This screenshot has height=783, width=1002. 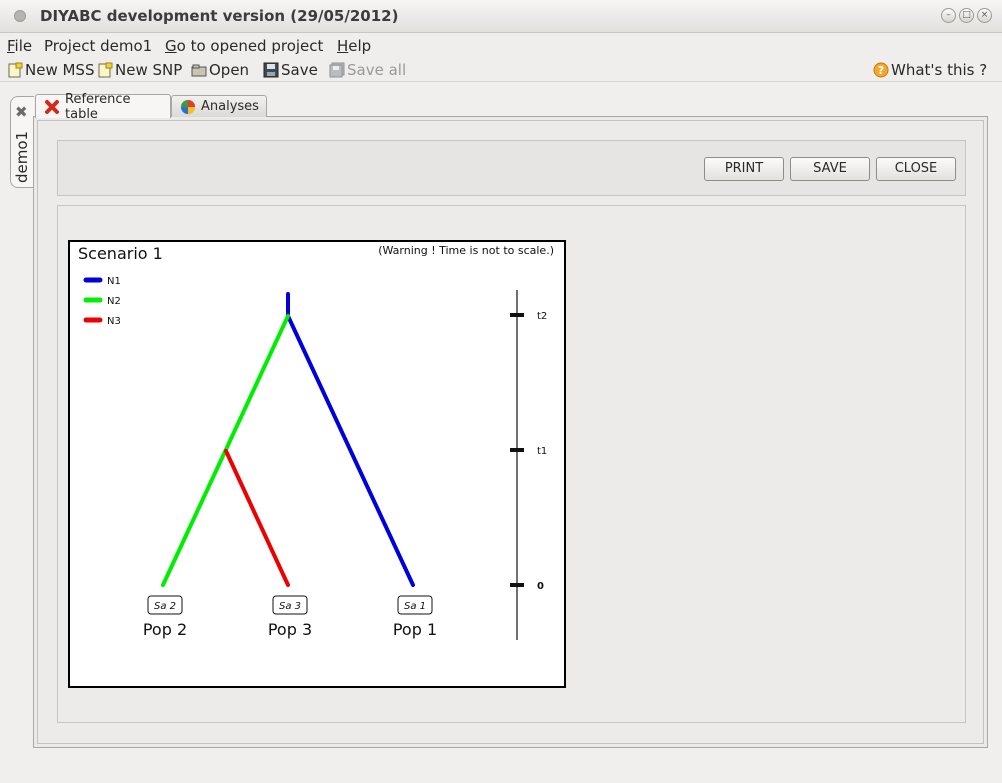 I want to click on branch-pop3, so click(x=257, y=518).